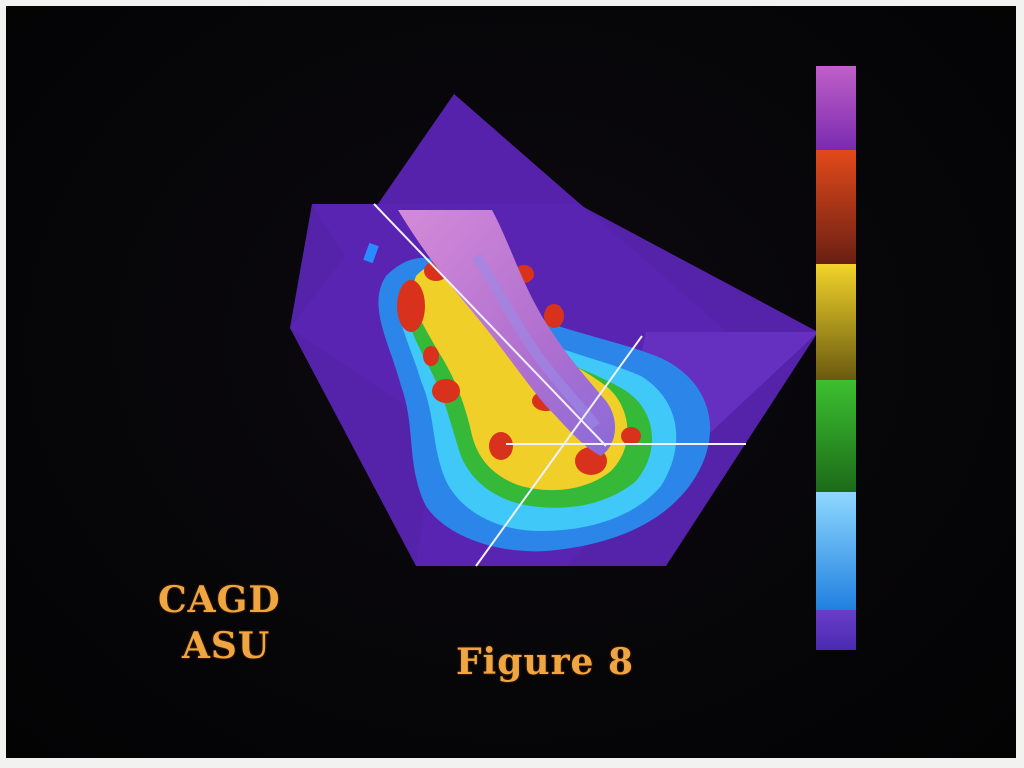 This screenshot has height=768, width=1024. What do you see at coordinates (836, 630) in the screenshot?
I see `color-scale-blue` at bounding box center [836, 630].